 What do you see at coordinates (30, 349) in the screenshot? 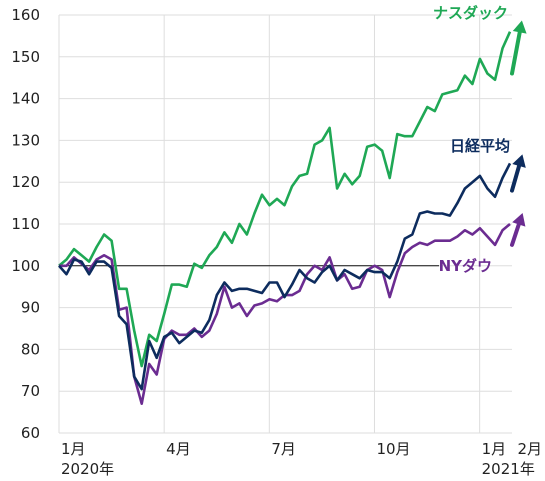
I see `y-tick-label: 80` at bounding box center [30, 349].